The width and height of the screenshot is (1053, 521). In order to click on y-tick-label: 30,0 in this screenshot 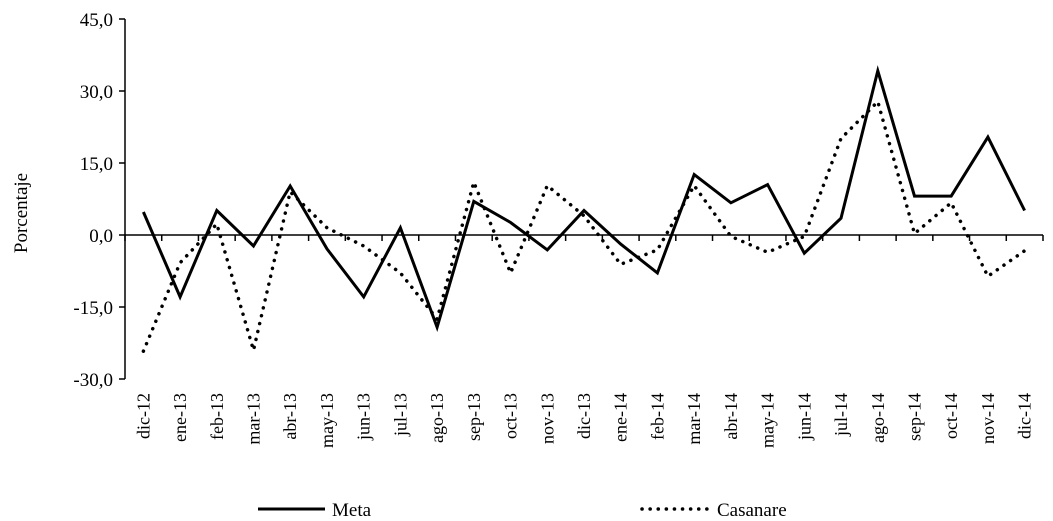, I will do `click(96, 92)`.